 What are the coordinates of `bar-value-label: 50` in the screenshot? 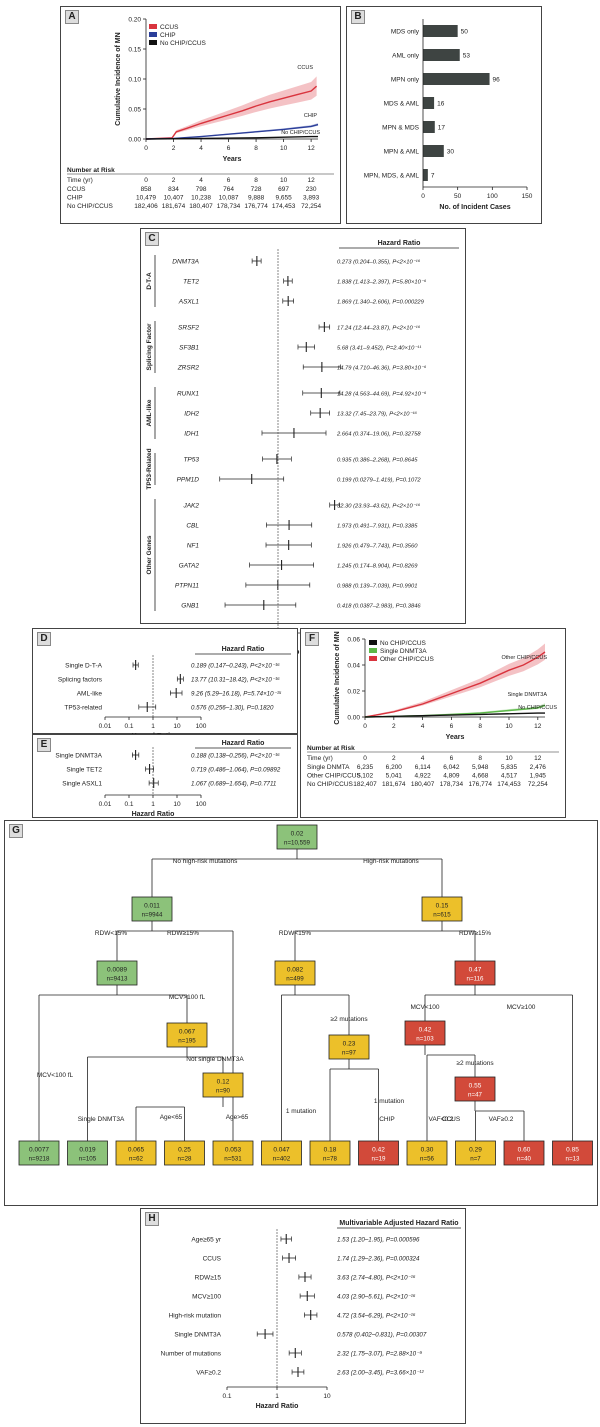 It's located at (465, 32).